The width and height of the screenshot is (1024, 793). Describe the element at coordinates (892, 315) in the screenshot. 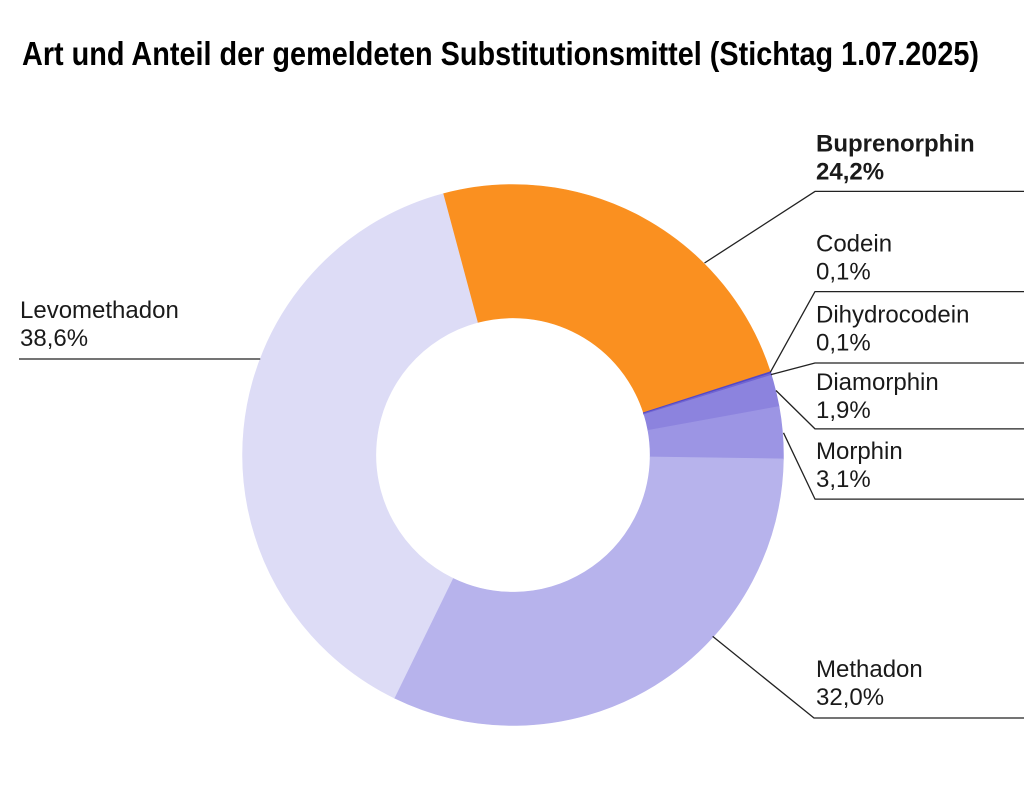

I see `svg-text: Dihydrocodein` at that location.